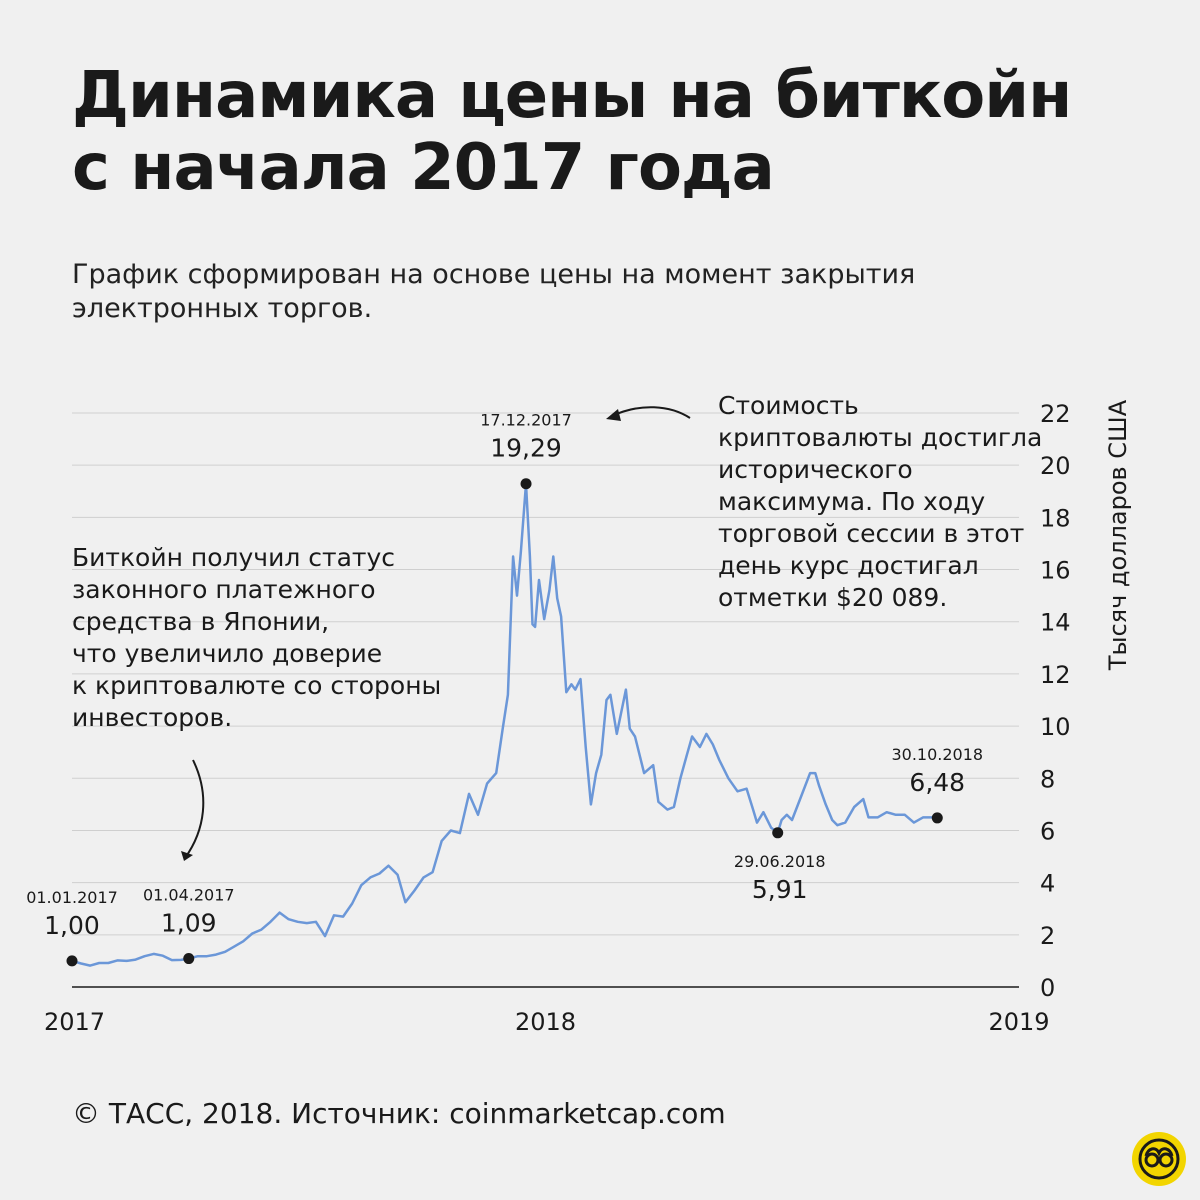 This screenshot has width=1200, height=1200. What do you see at coordinates (651, 412) in the screenshot?
I see `peak-arrow` at bounding box center [651, 412].